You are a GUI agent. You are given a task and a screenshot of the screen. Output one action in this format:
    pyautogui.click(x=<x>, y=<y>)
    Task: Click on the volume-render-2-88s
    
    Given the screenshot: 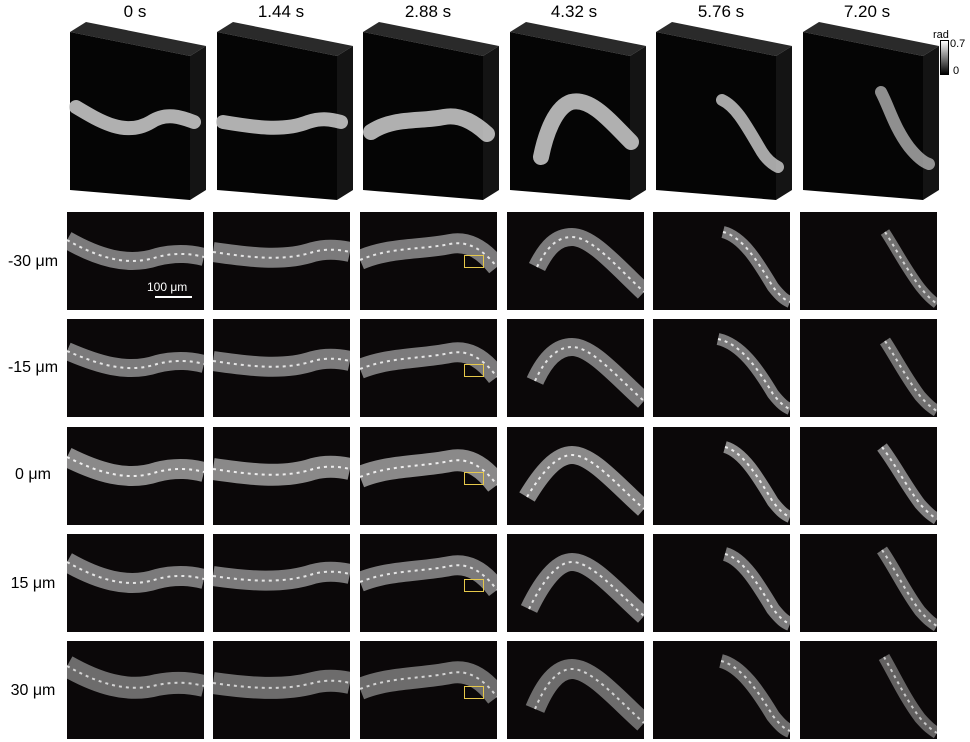 What is the action you would take?
    pyautogui.click(x=431, y=111)
    